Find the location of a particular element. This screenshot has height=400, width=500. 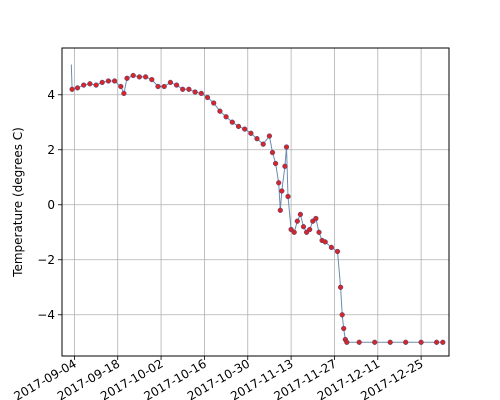

y-axis-label: Temperature (degrees C) is located at coordinates (18, 202).